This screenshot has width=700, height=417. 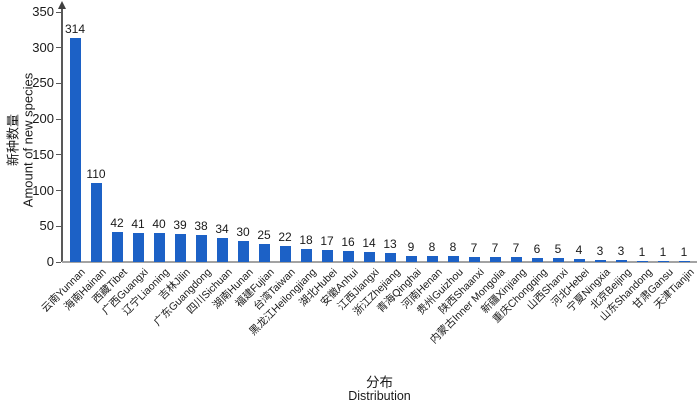 I want to click on bar-value-label: 14, so click(x=369, y=243).